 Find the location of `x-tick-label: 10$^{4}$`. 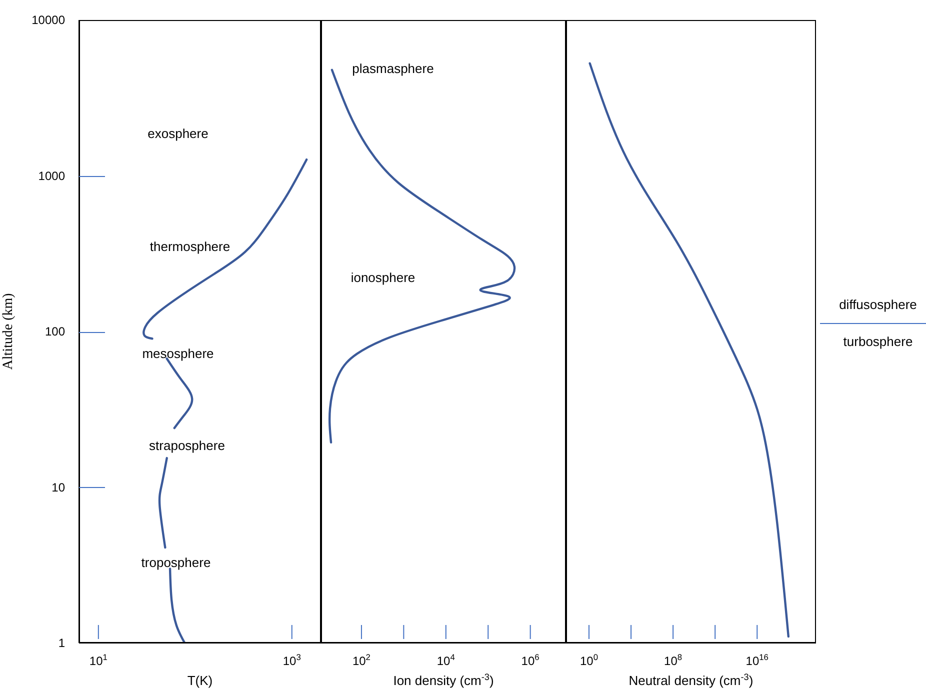

x-tick-label: 10$^{4}$ is located at coordinates (446, 660).